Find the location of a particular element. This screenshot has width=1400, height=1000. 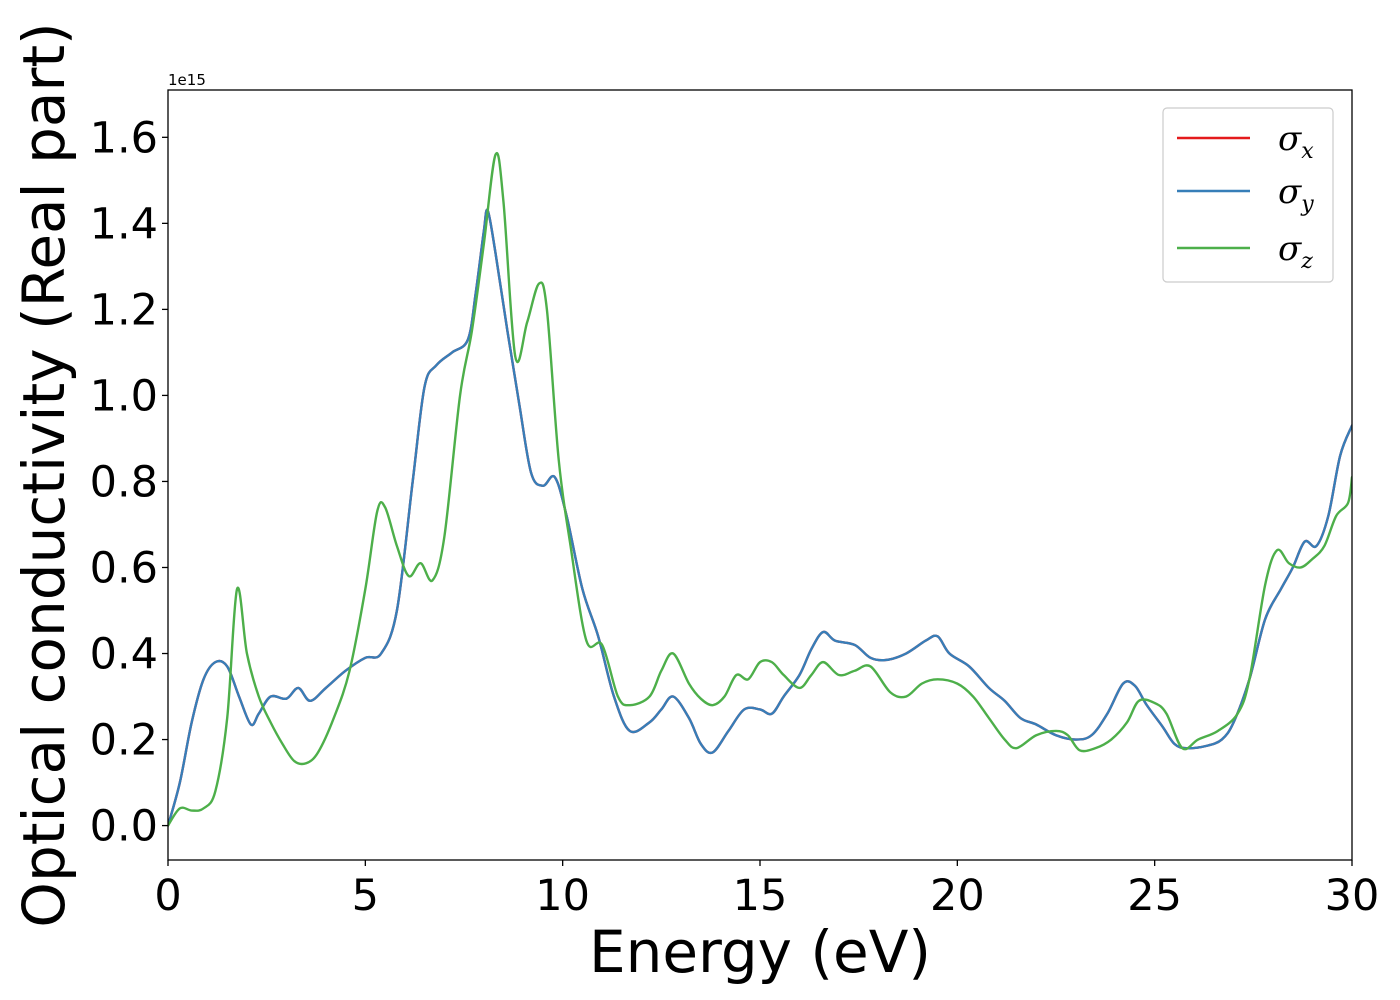

legend-frame is located at coordinates (1248, 195).